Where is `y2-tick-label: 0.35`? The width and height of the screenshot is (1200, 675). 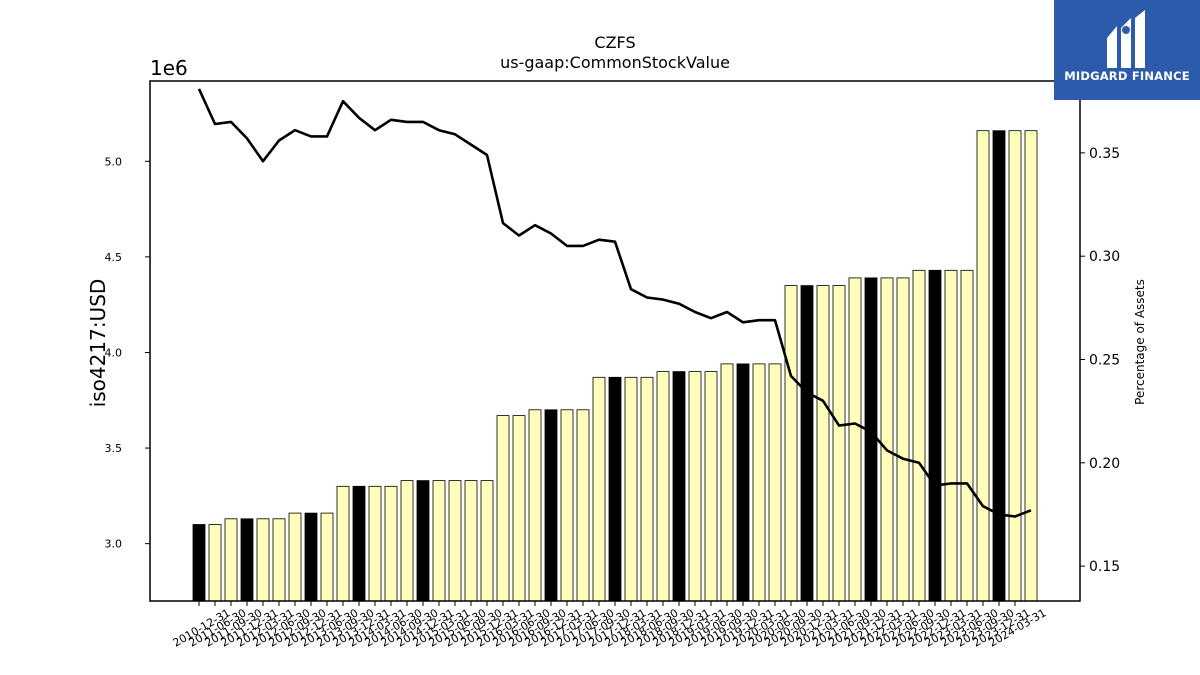 y2-tick-label: 0.35 is located at coordinates (1104, 154).